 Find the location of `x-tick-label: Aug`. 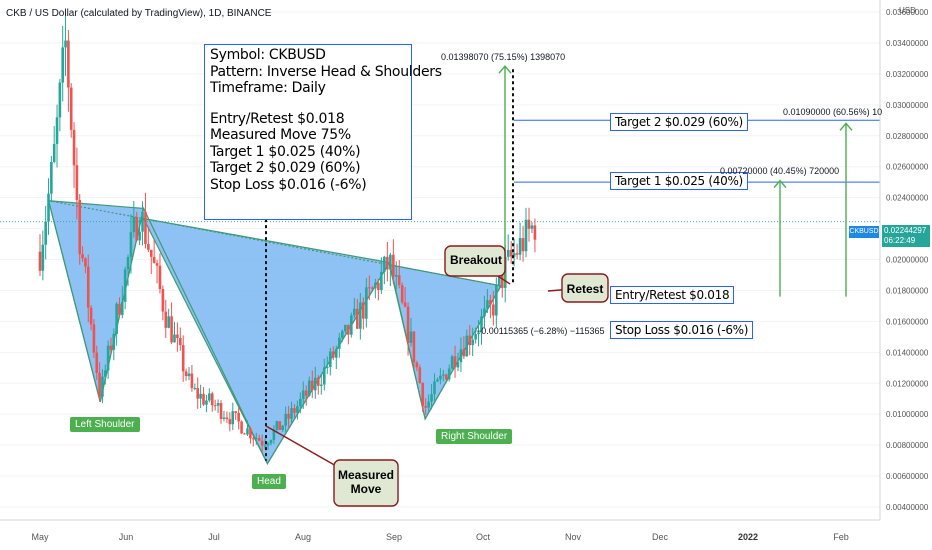

x-tick-label: Aug is located at coordinates (303, 537).